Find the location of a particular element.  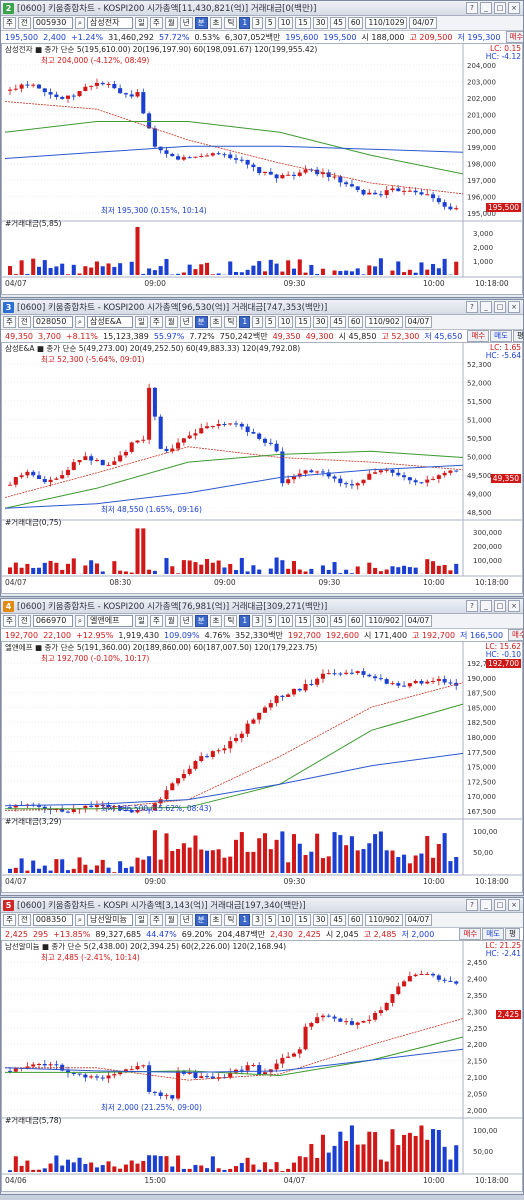

period-count-field: 110/1029 is located at coordinates (386, 23).